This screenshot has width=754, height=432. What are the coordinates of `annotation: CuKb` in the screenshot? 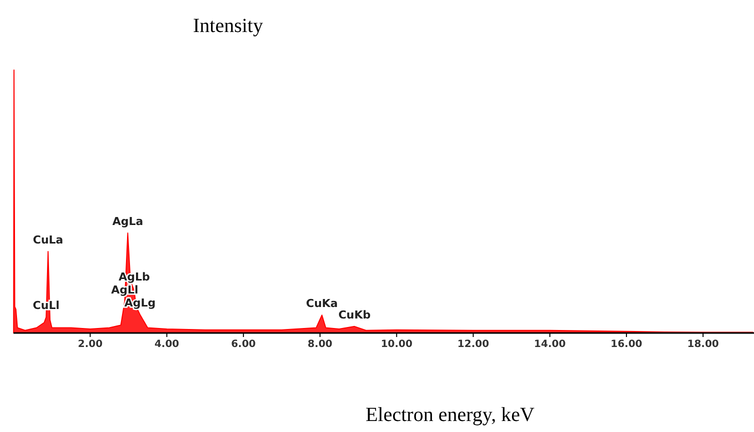 It's located at (354, 315).